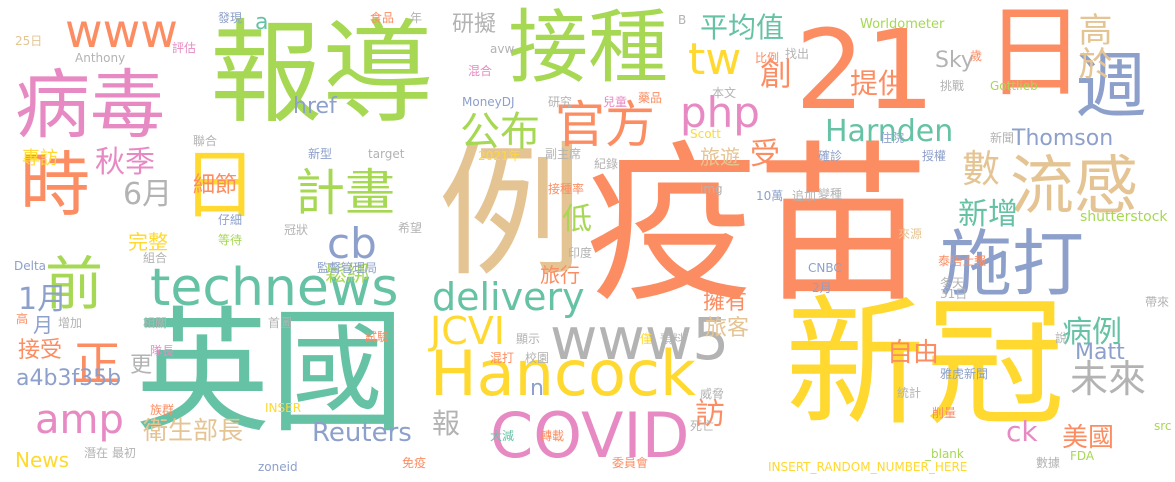  Describe the element at coordinates (878, 83) in the screenshot. I see `word: 提供` at that location.